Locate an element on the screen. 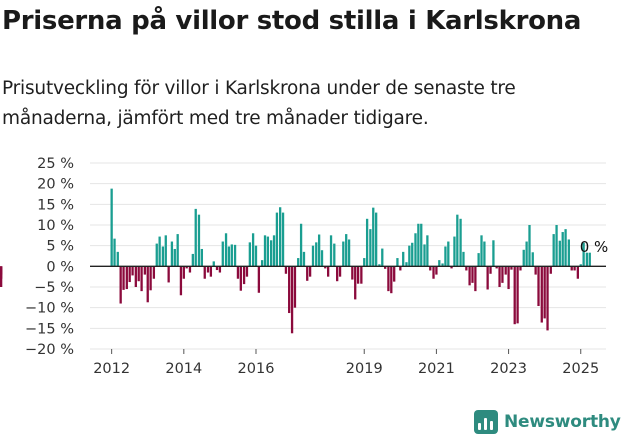 This screenshot has height=439, width=631. annotations: 0 % is located at coordinates (594, 247).